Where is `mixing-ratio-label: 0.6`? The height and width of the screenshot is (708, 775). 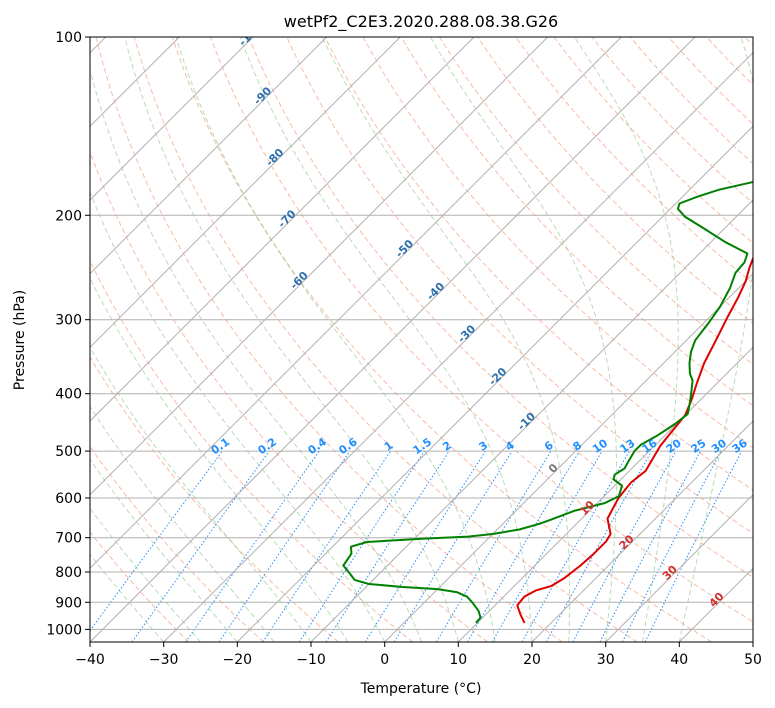
mixing-ratio-label: 0.6 is located at coordinates (348, 446).